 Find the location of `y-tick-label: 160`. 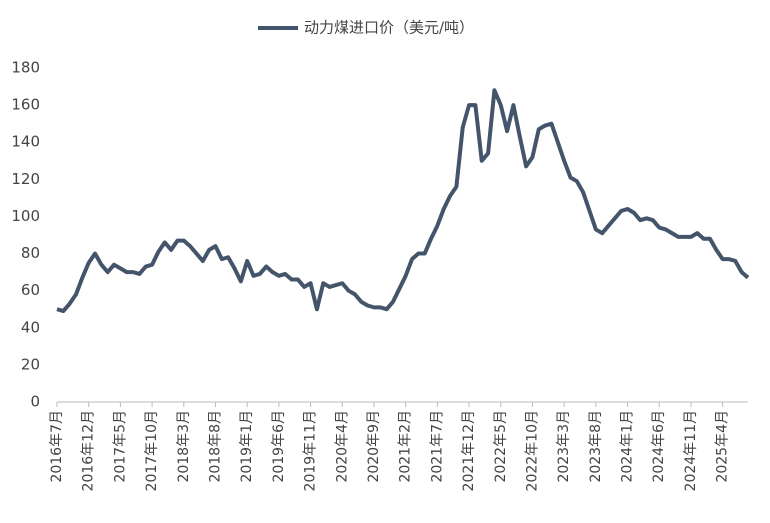

y-tick-label: 160 is located at coordinates (25, 105).